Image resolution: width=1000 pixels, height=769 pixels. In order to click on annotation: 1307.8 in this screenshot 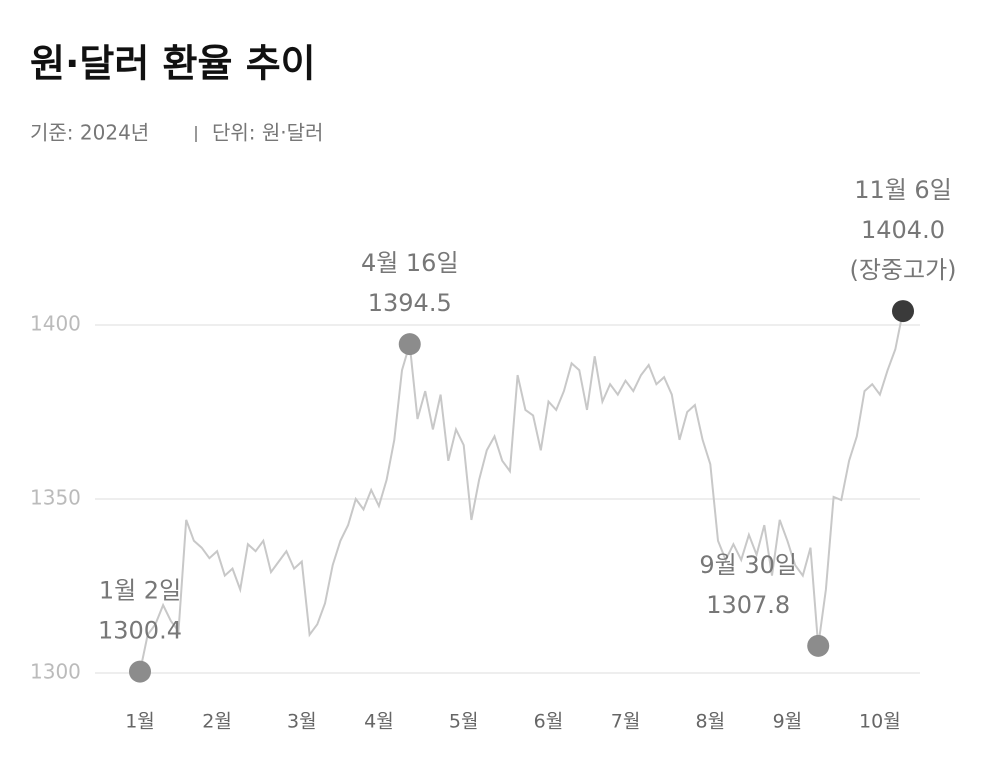, I will do `click(748, 605)`.